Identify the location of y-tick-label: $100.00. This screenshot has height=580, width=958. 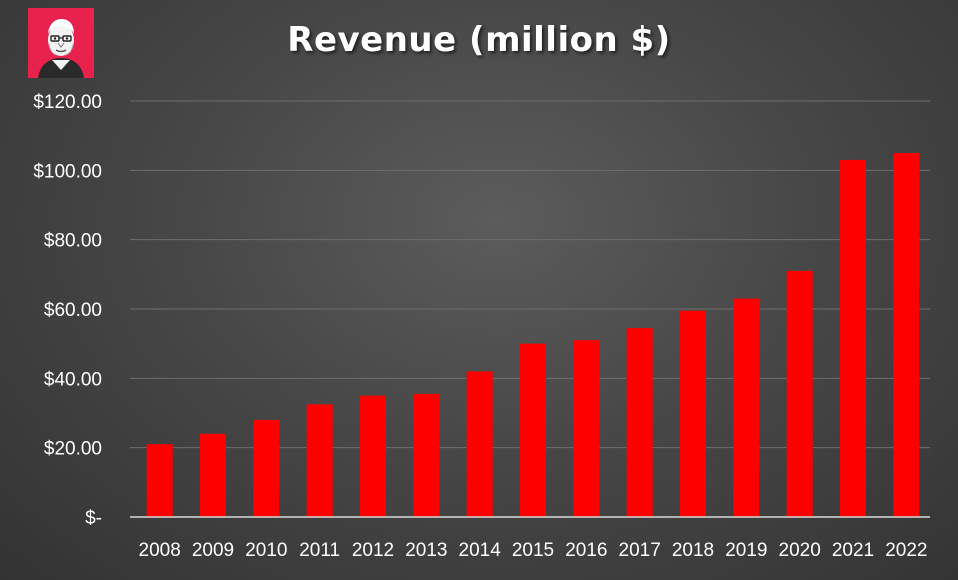
(67, 171).